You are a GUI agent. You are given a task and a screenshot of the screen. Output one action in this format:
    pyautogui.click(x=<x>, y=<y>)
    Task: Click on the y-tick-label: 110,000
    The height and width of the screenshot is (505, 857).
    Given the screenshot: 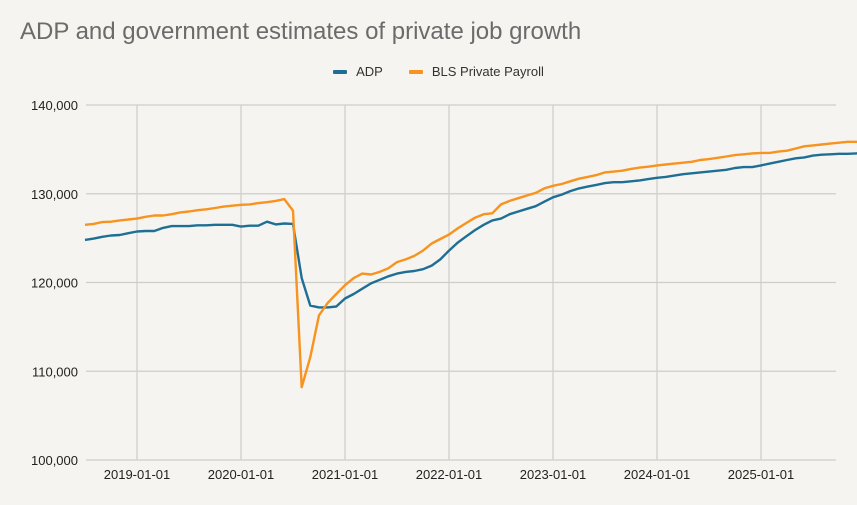 What is the action you would take?
    pyautogui.click(x=55, y=371)
    